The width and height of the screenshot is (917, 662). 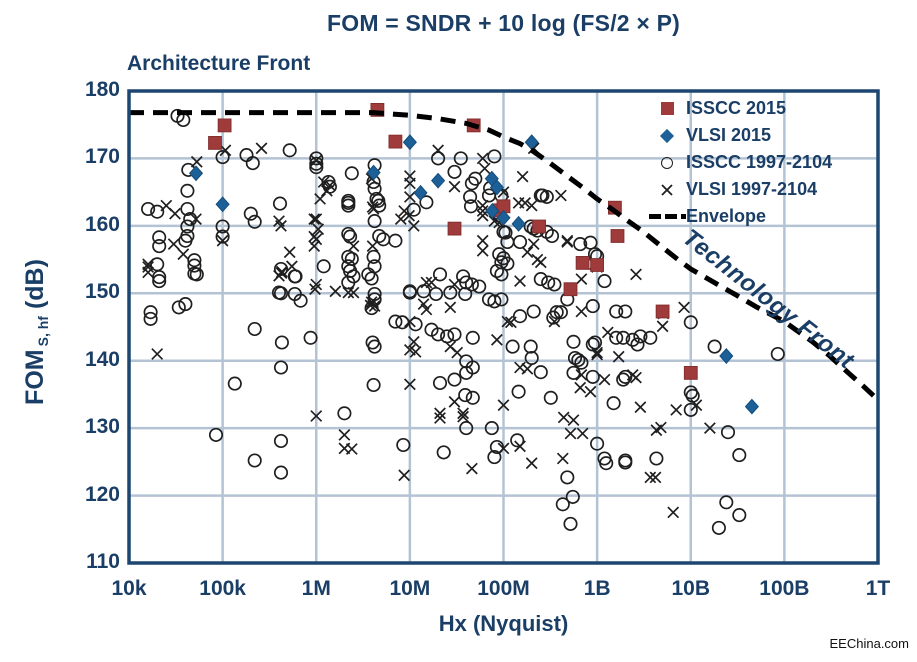 What do you see at coordinates (410, 588) in the screenshot?
I see `x-tick-10M: 10M` at bounding box center [410, 588].